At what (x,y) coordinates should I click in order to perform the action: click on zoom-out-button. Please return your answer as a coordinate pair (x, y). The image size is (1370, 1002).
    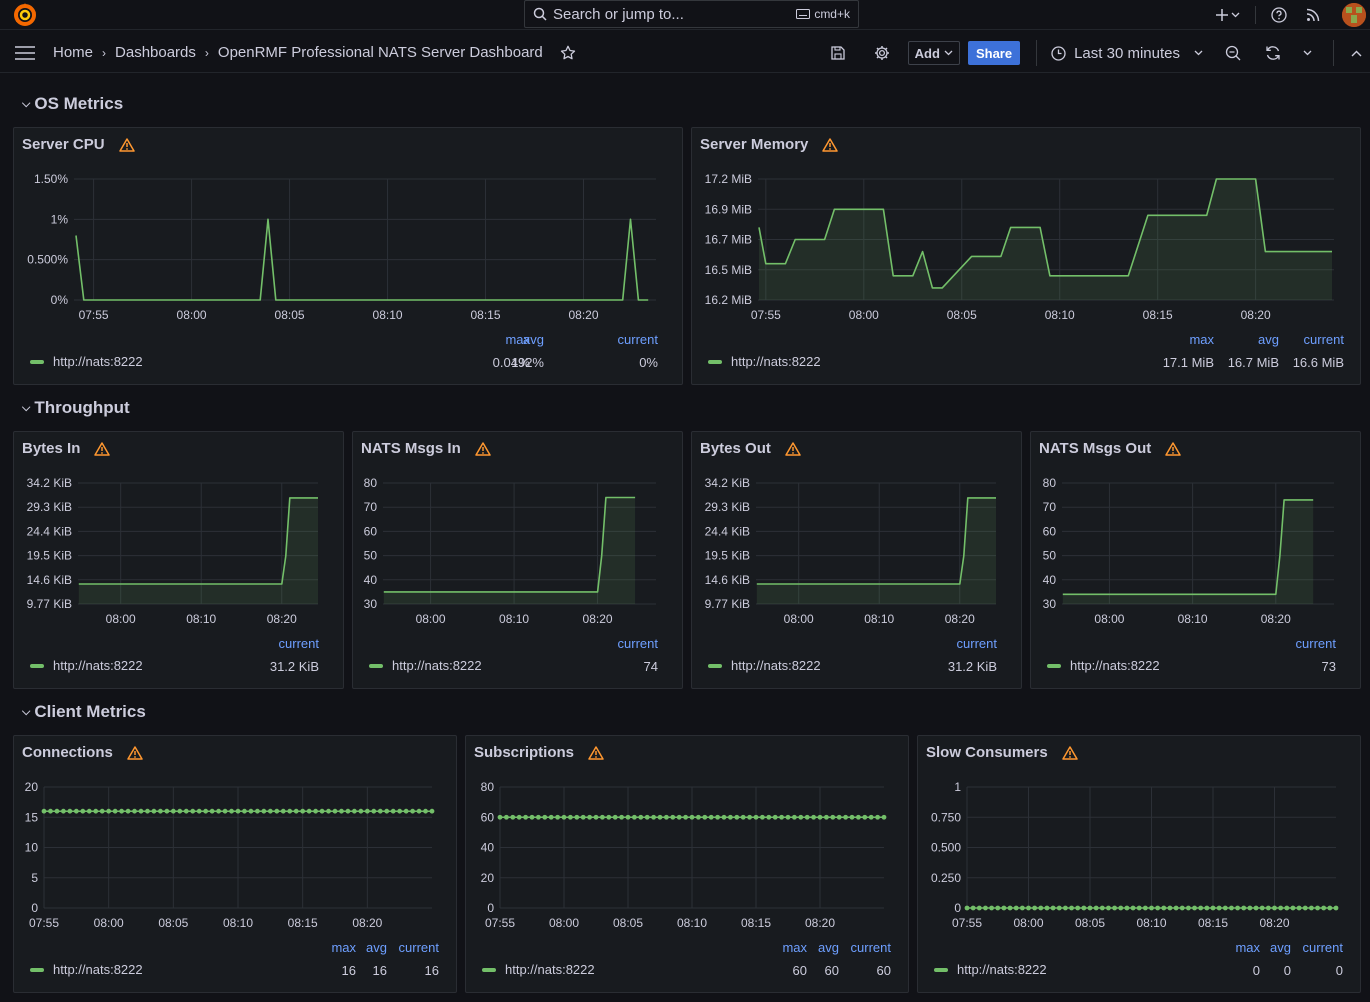
    Looking at the image, I should click on (1233, 53).